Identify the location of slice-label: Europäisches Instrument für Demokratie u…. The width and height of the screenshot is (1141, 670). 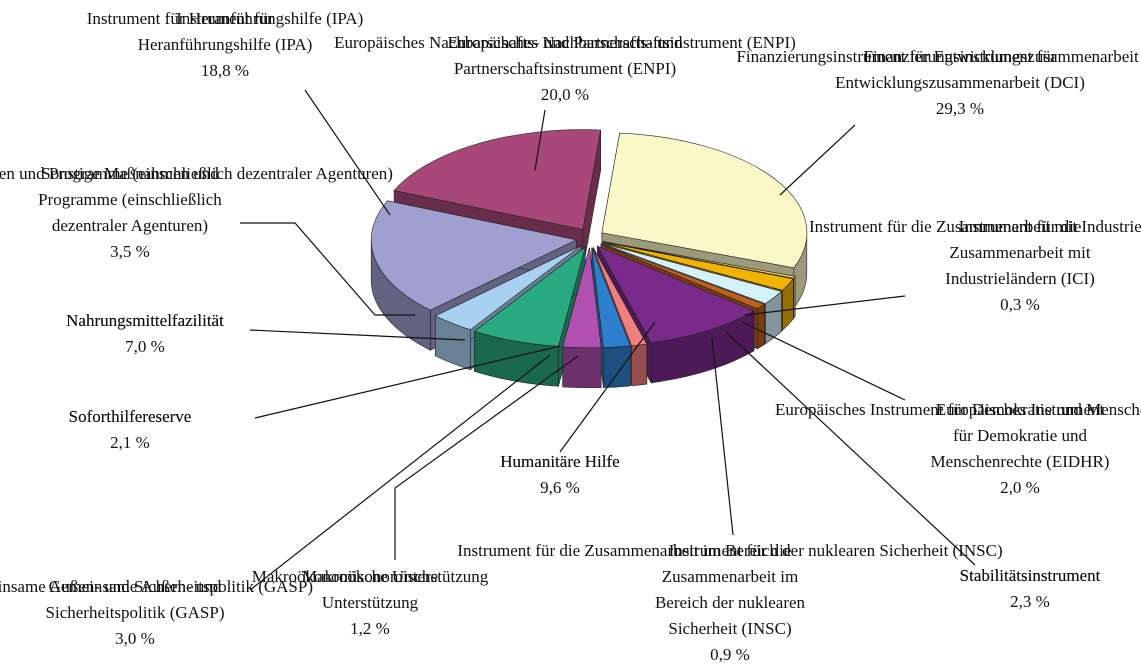
(958, 435).